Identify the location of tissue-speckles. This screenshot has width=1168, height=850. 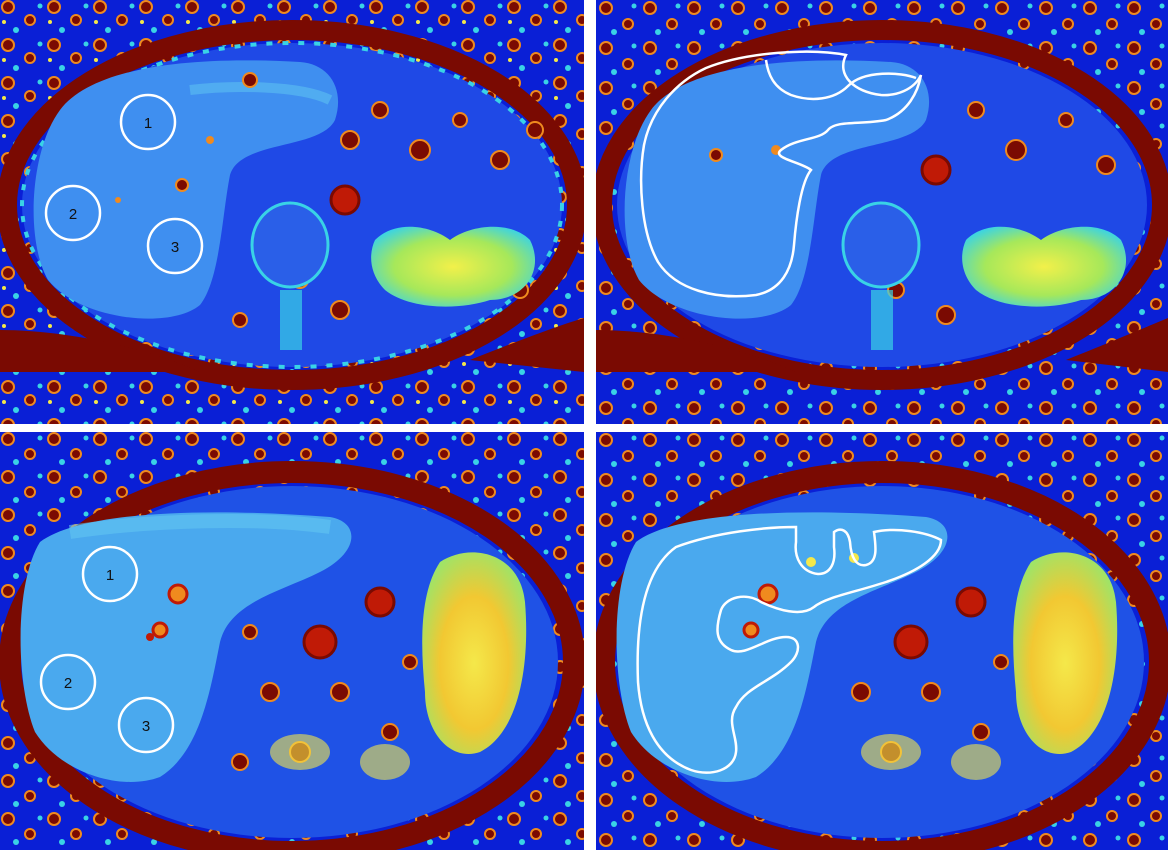
(324, 678).